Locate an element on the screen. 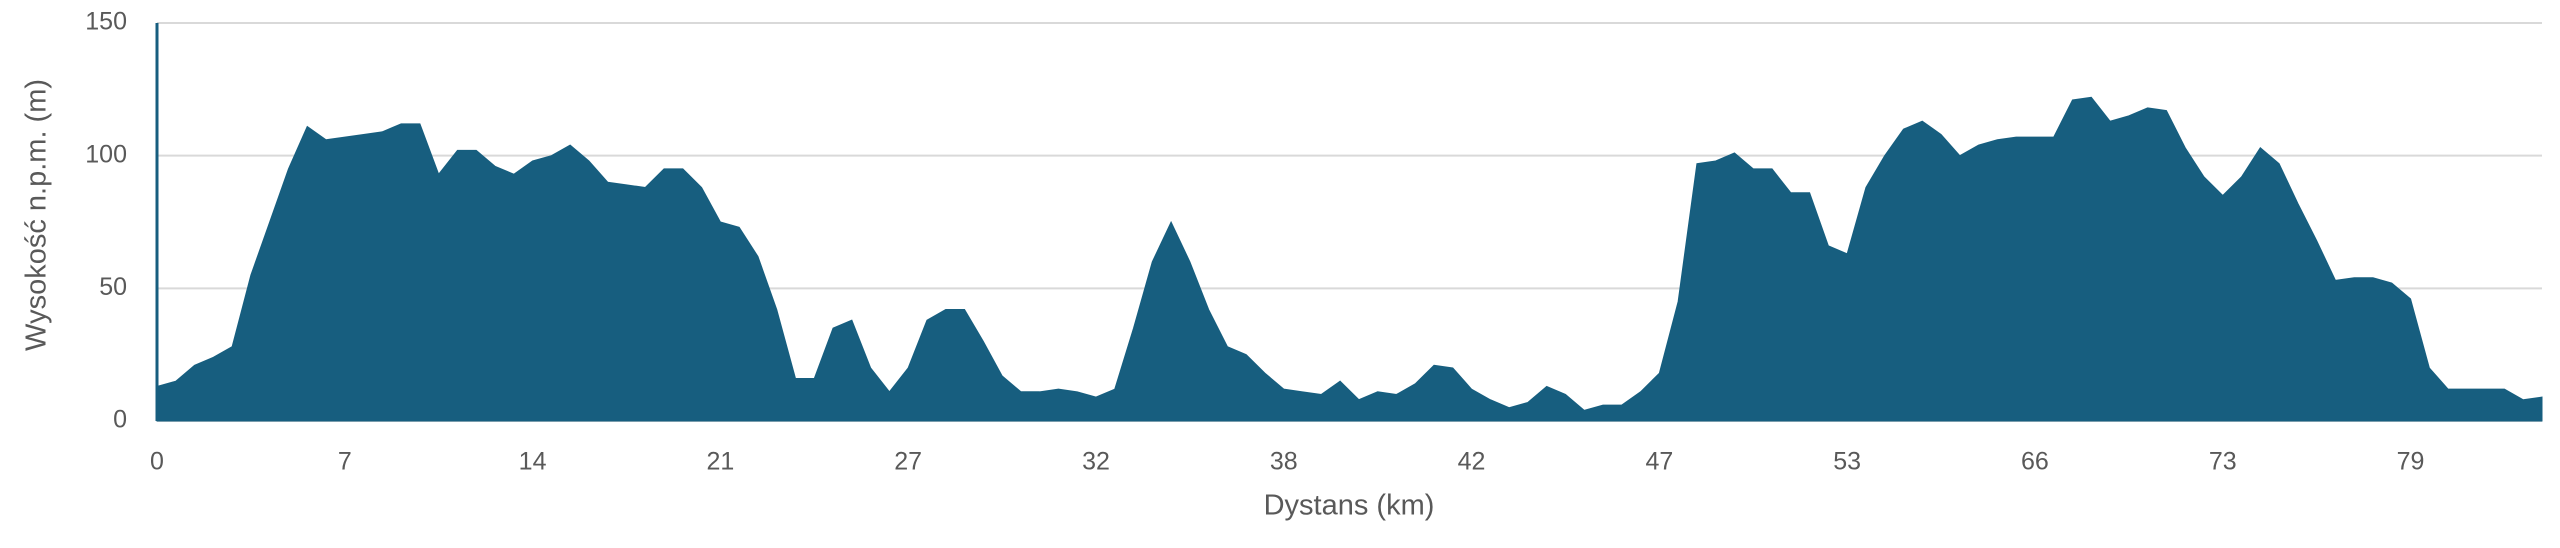 Image resolution: width=2560 pixels, height=548 pixels. x-tick-label: 79 is located at coordinates (2411, 462).